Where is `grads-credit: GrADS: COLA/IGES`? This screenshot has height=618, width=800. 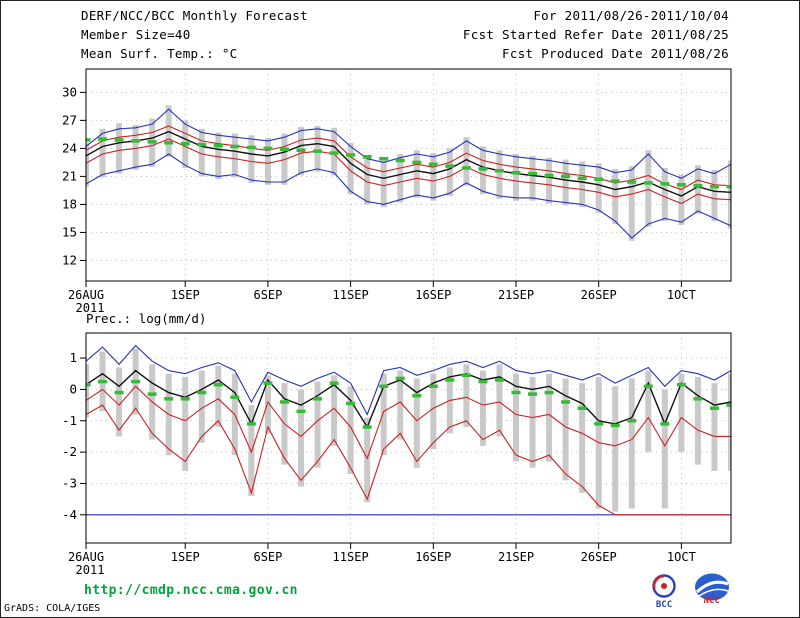
grads-credit: GrADS: COLA/IGES is located at coordinates (52, 608).